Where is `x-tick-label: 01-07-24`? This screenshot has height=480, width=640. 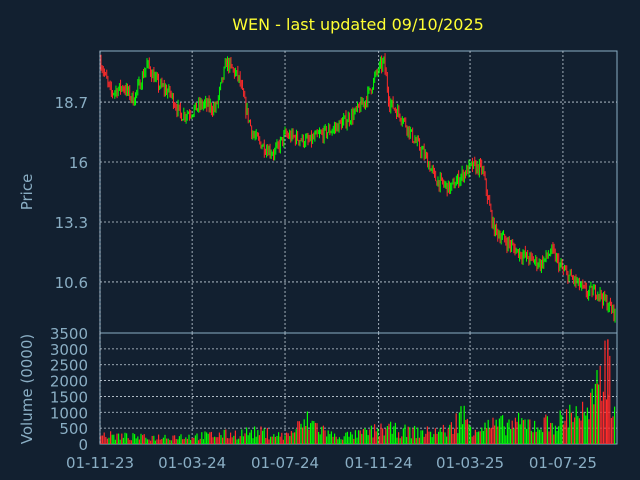 x-tick-label: 01-07-24 is located at coordinates (285, 463).